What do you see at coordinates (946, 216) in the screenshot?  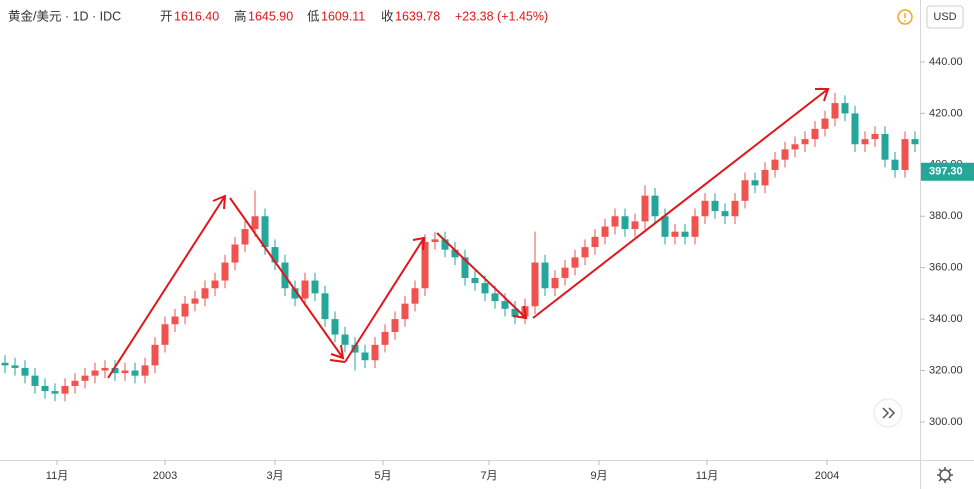 I see `y-tick-label: 380.00` at bounding box center [946, 216].